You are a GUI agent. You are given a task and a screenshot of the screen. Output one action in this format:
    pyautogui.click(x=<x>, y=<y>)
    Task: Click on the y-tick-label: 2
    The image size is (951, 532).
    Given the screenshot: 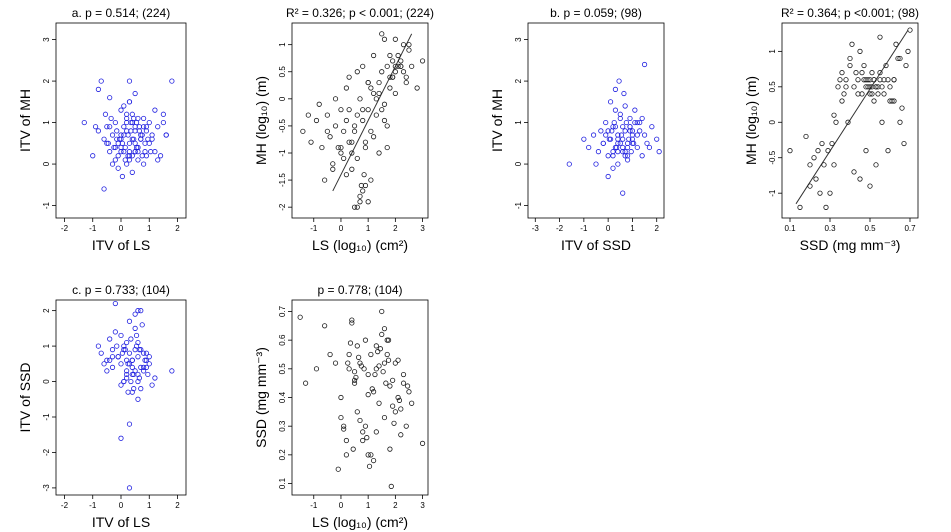 What is the action you would take?
    pyautogui.click(x=518, y=80)
    